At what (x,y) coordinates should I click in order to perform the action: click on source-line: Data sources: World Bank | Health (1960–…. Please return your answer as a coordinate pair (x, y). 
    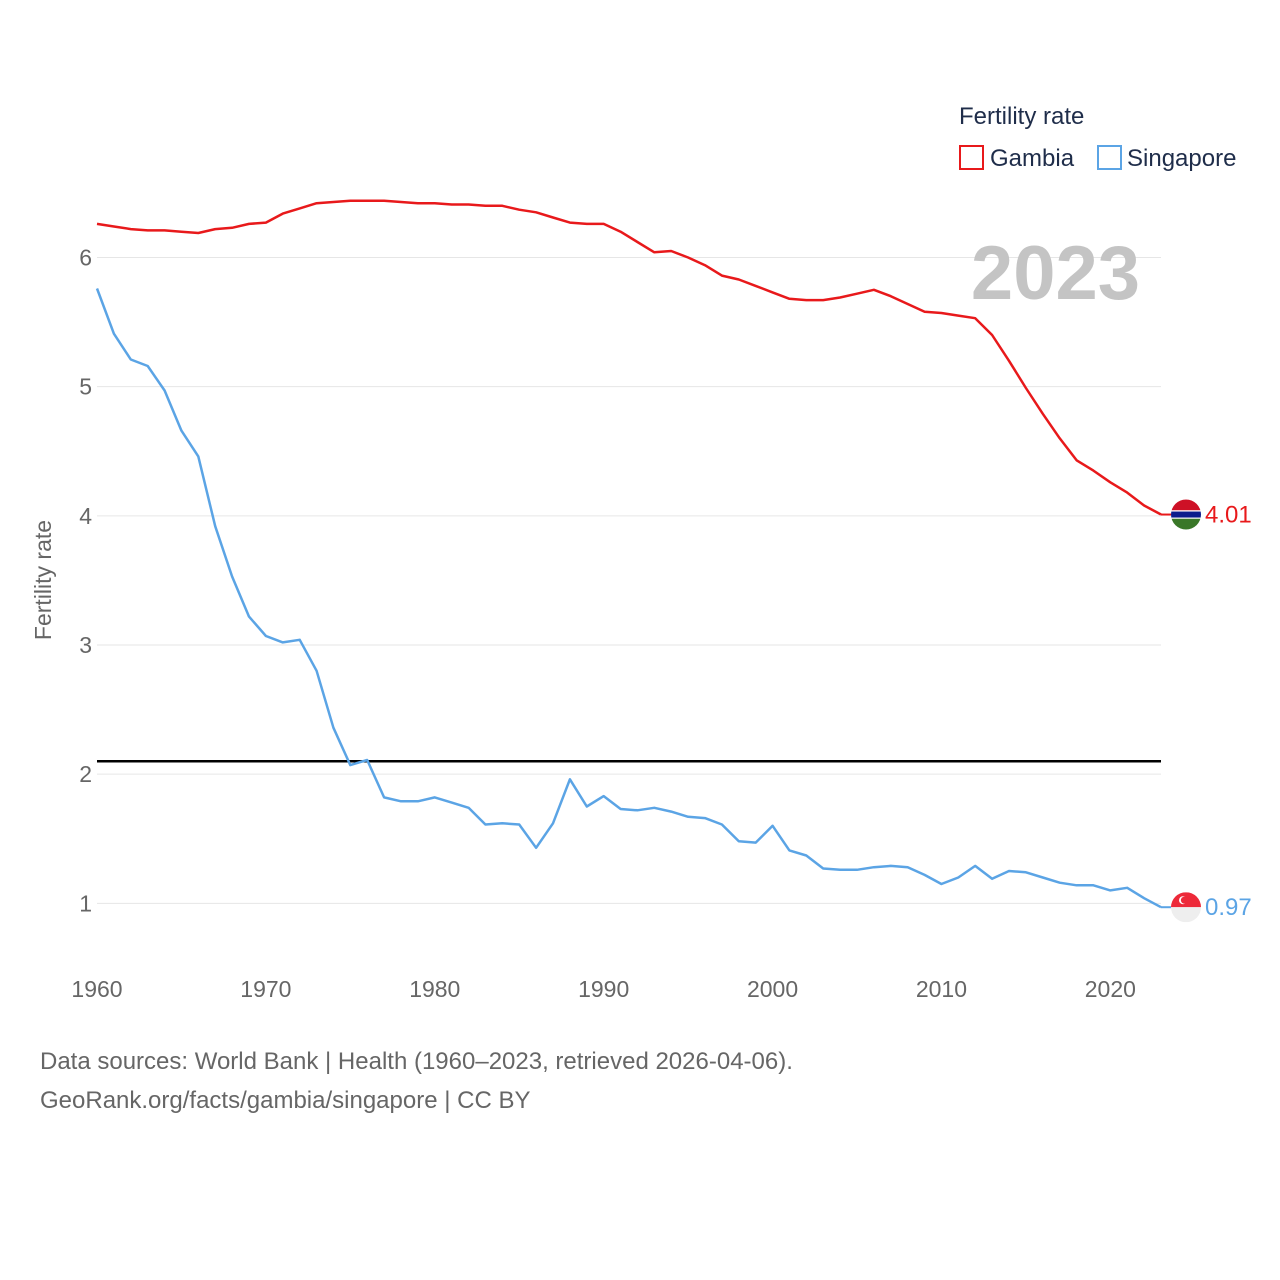
    Looking at the image, I should click on (416, 1061).